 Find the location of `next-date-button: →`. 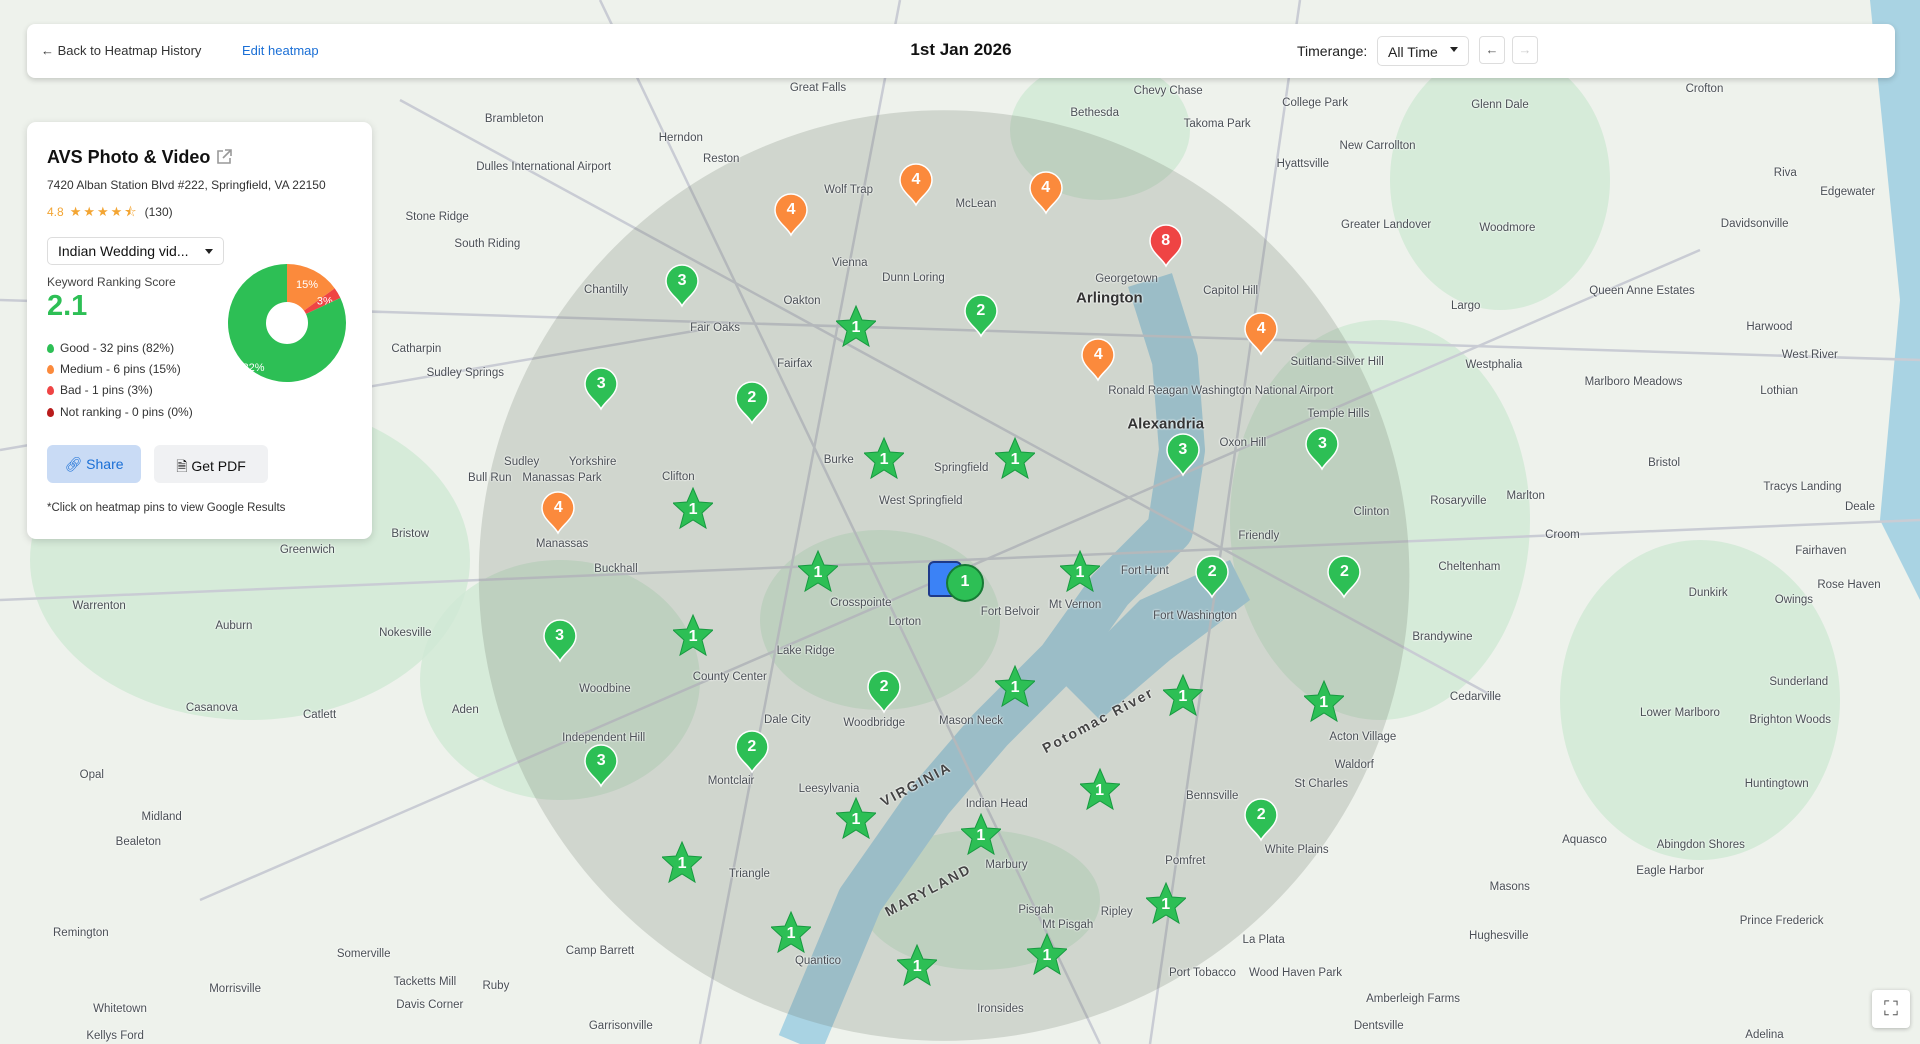

next-date-button: → is located at coordinates (1525, 50).